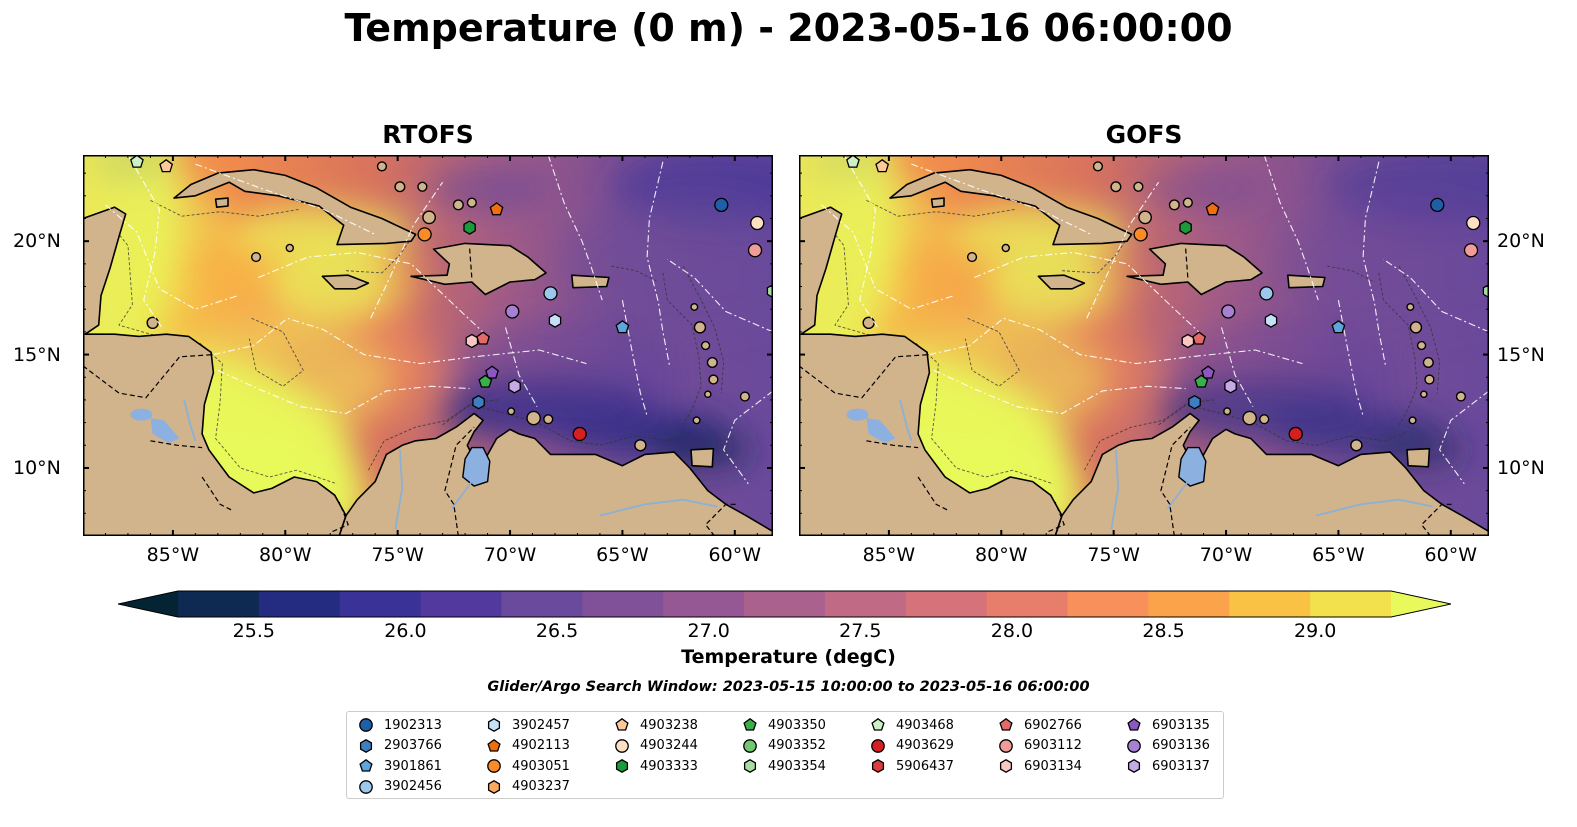 This screenshot has height=827, width=1577. I want to click on legend-item: 4902113, so click(528, 746).